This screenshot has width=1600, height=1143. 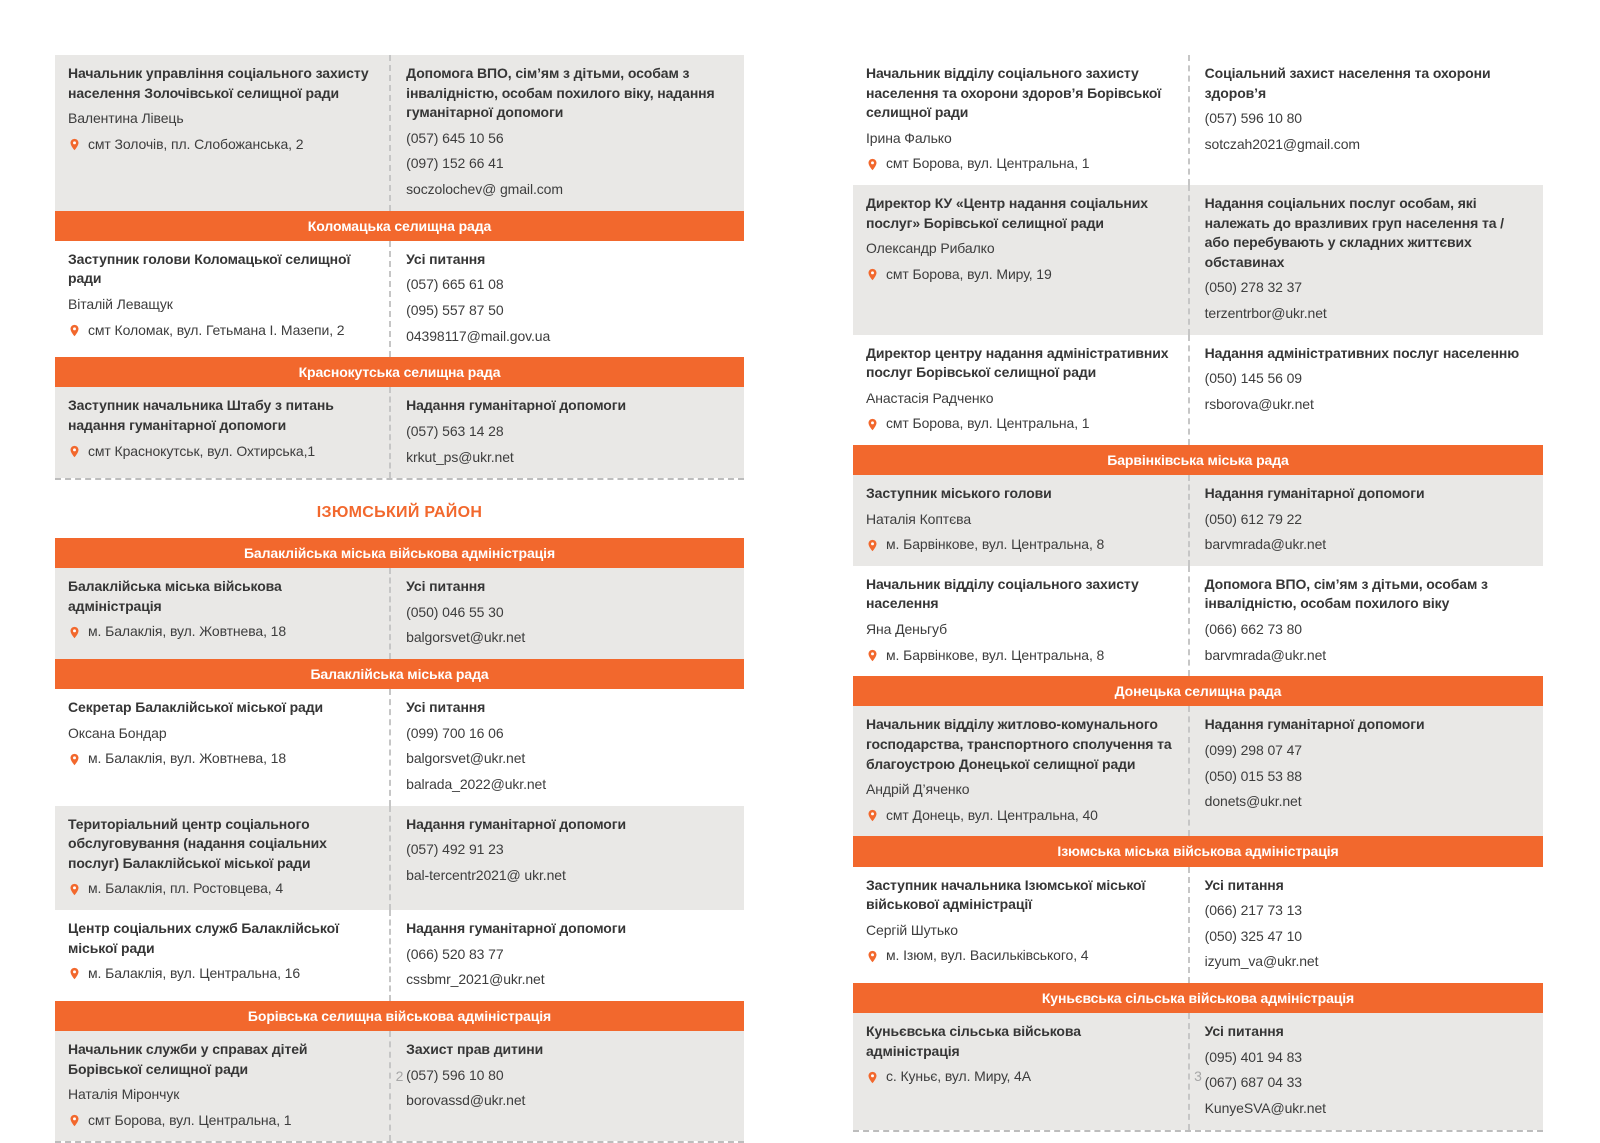 I want to click on contact-line: sotczah2021@gmail.com, so click(x=1282, y=143).